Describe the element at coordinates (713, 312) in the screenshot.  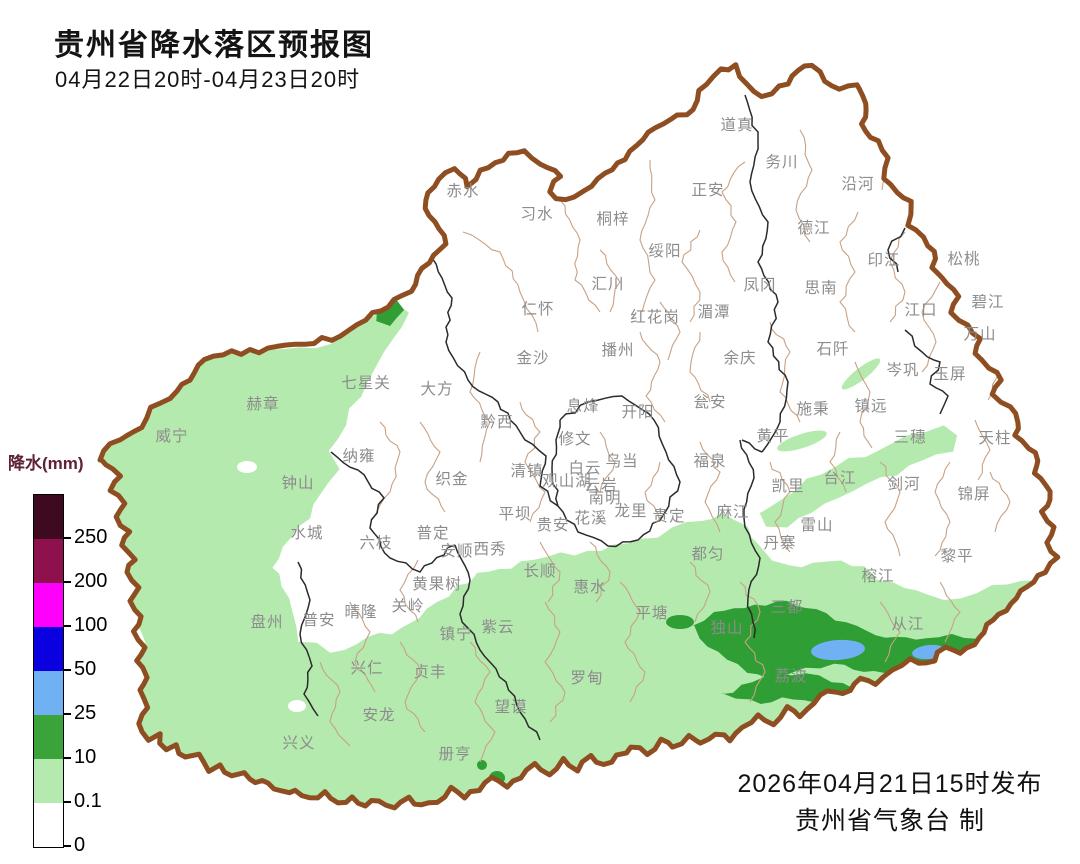
I see `county-label: 湄潭` at that location.